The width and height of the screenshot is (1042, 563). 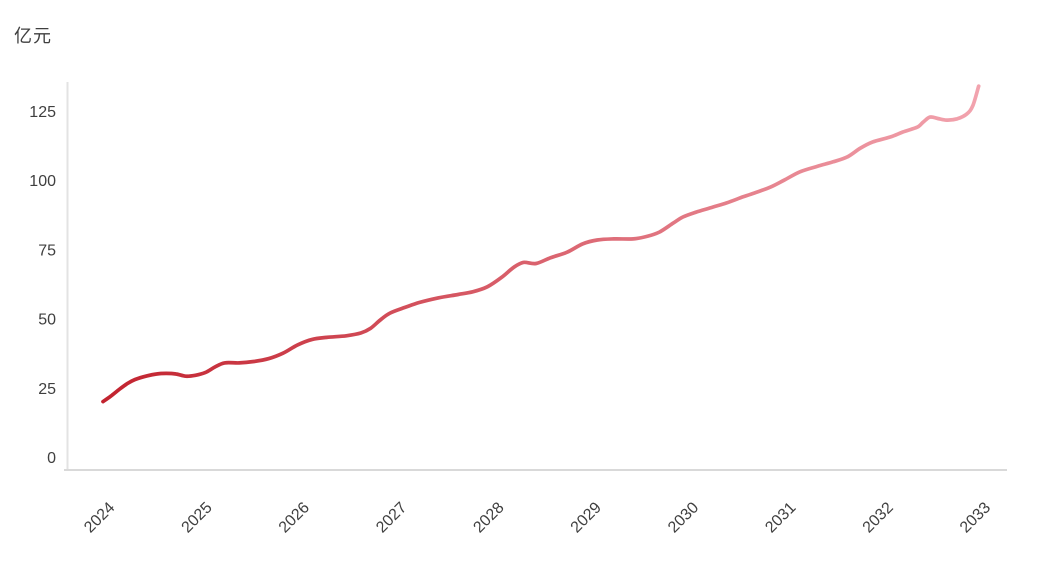 What do you see at coordinates (878, 517) in the screenshot?
I see `x-tick-label: 2032` at bounding box center [878, 517].